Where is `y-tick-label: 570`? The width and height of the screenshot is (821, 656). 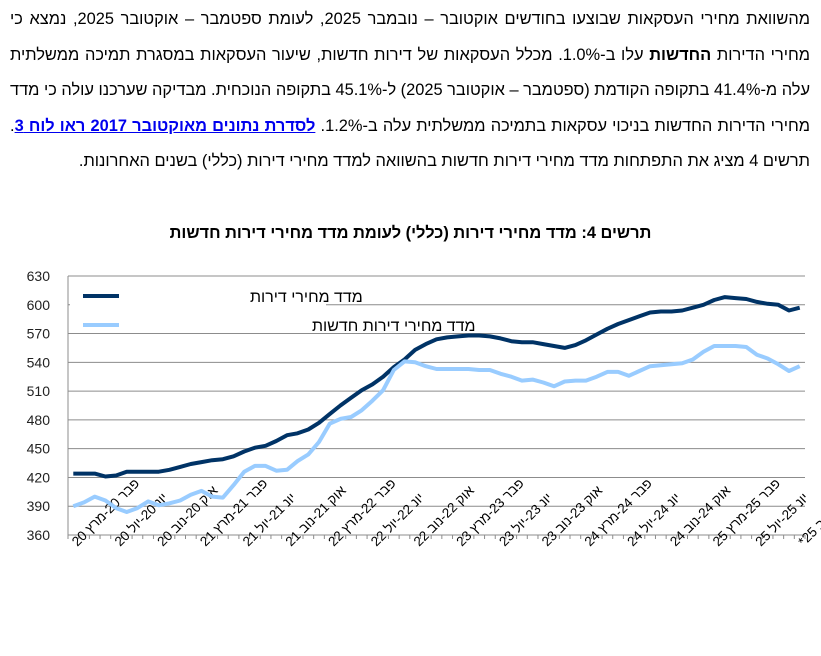
y-tick-label: 570 is located at coordinates (39, 334).